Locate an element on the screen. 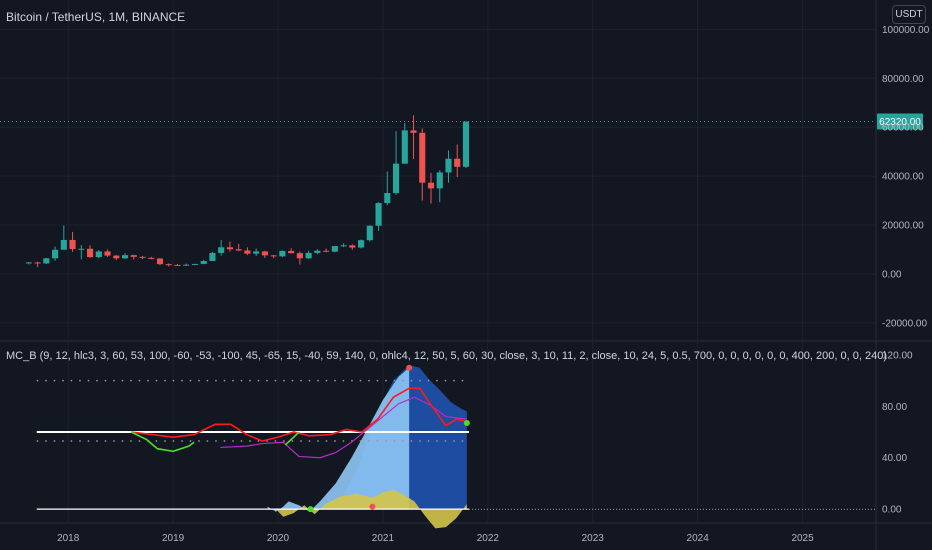 This screenshot has width=932, height=550. x-tick-label: 2023 is located at coordinates (593, 538).